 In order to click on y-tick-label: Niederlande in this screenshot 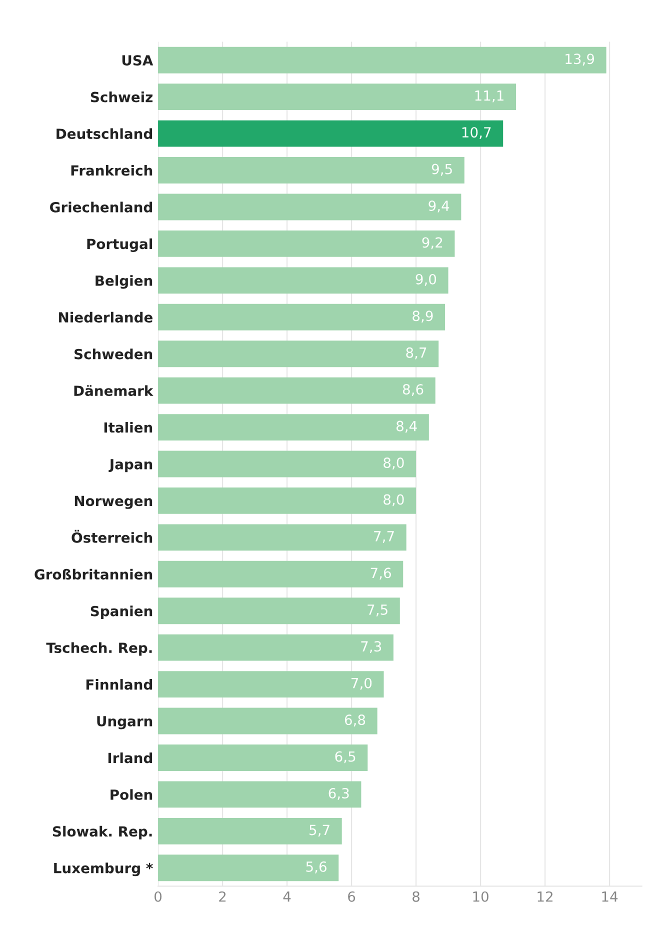, I will do `click(105, 317)`.